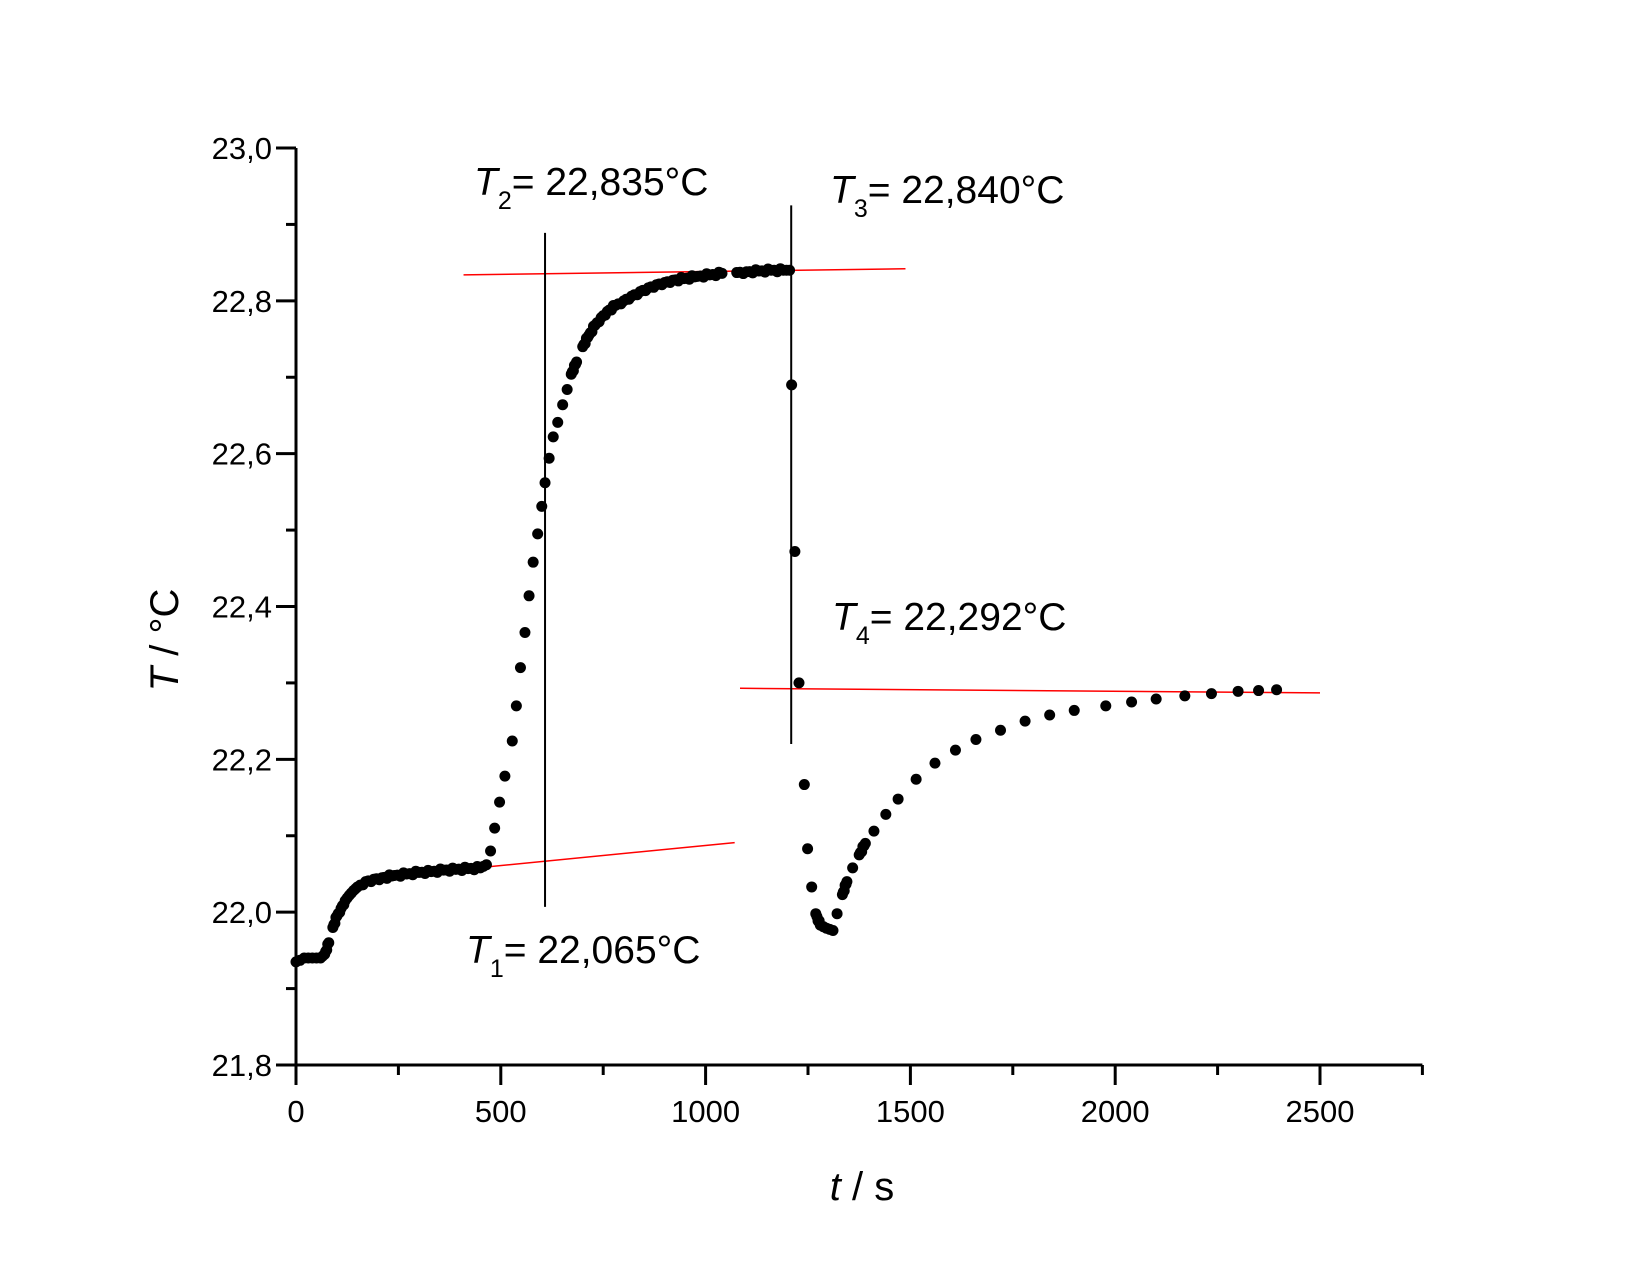 This screenshot has width=1650, height=1275. Describe the element at coordinates (949, 623) in the screenshot. I see `annotation-t4: T4= 22,292°C` at that location.